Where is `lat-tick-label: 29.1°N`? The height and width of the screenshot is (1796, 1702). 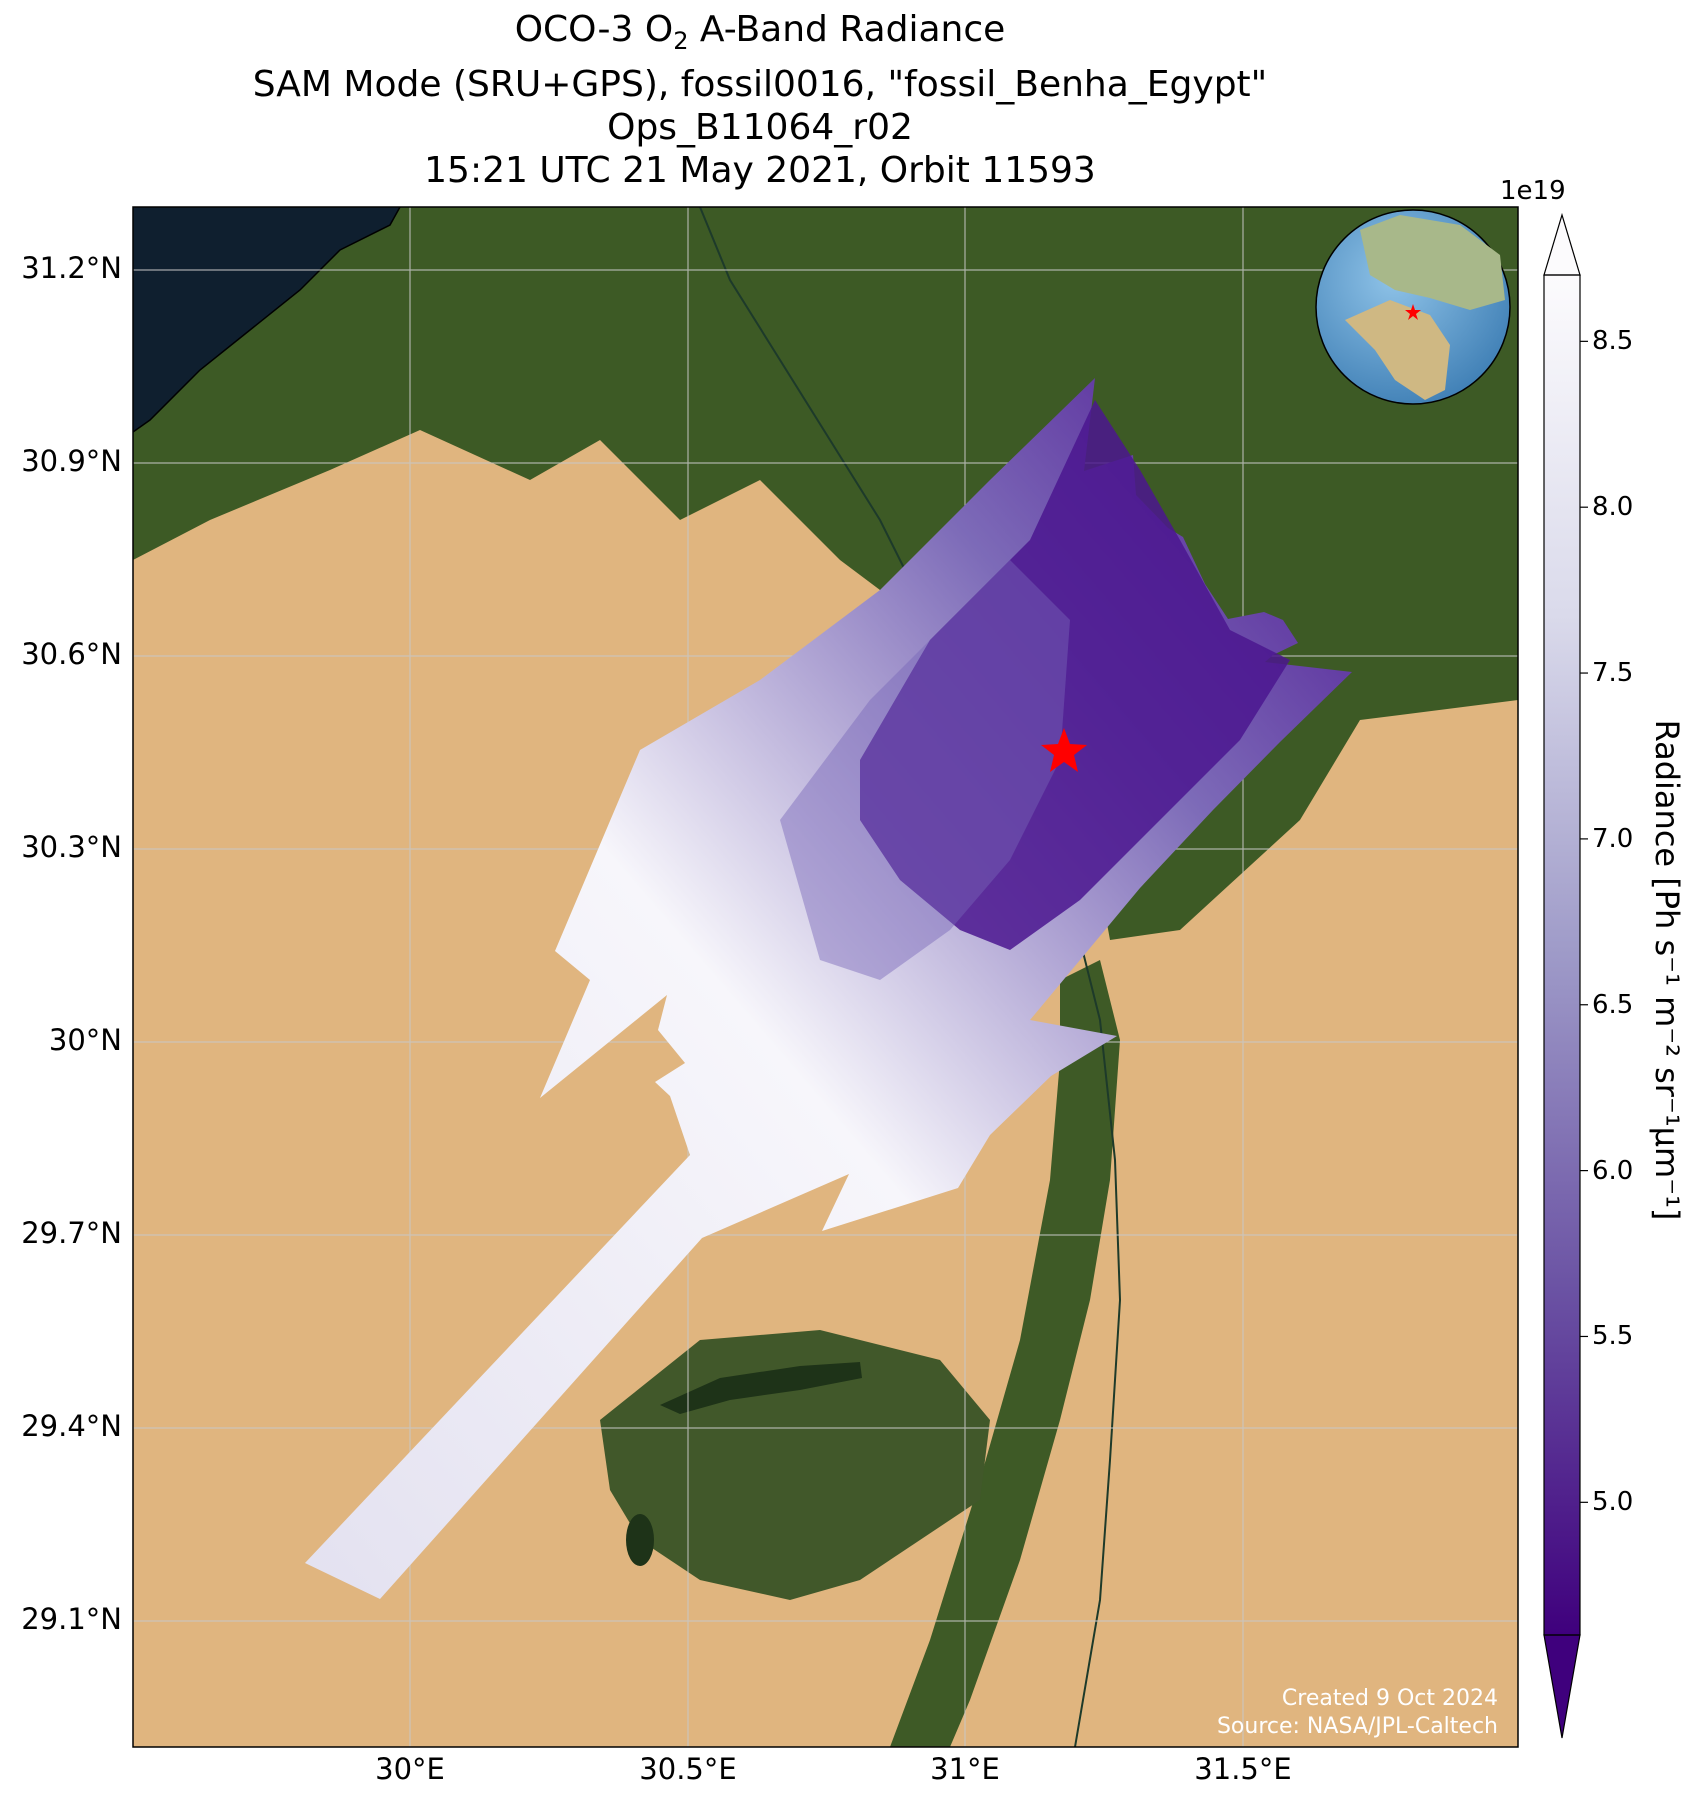 lat-tick-label: 29.1°N is located at coordinates (71, 1619).